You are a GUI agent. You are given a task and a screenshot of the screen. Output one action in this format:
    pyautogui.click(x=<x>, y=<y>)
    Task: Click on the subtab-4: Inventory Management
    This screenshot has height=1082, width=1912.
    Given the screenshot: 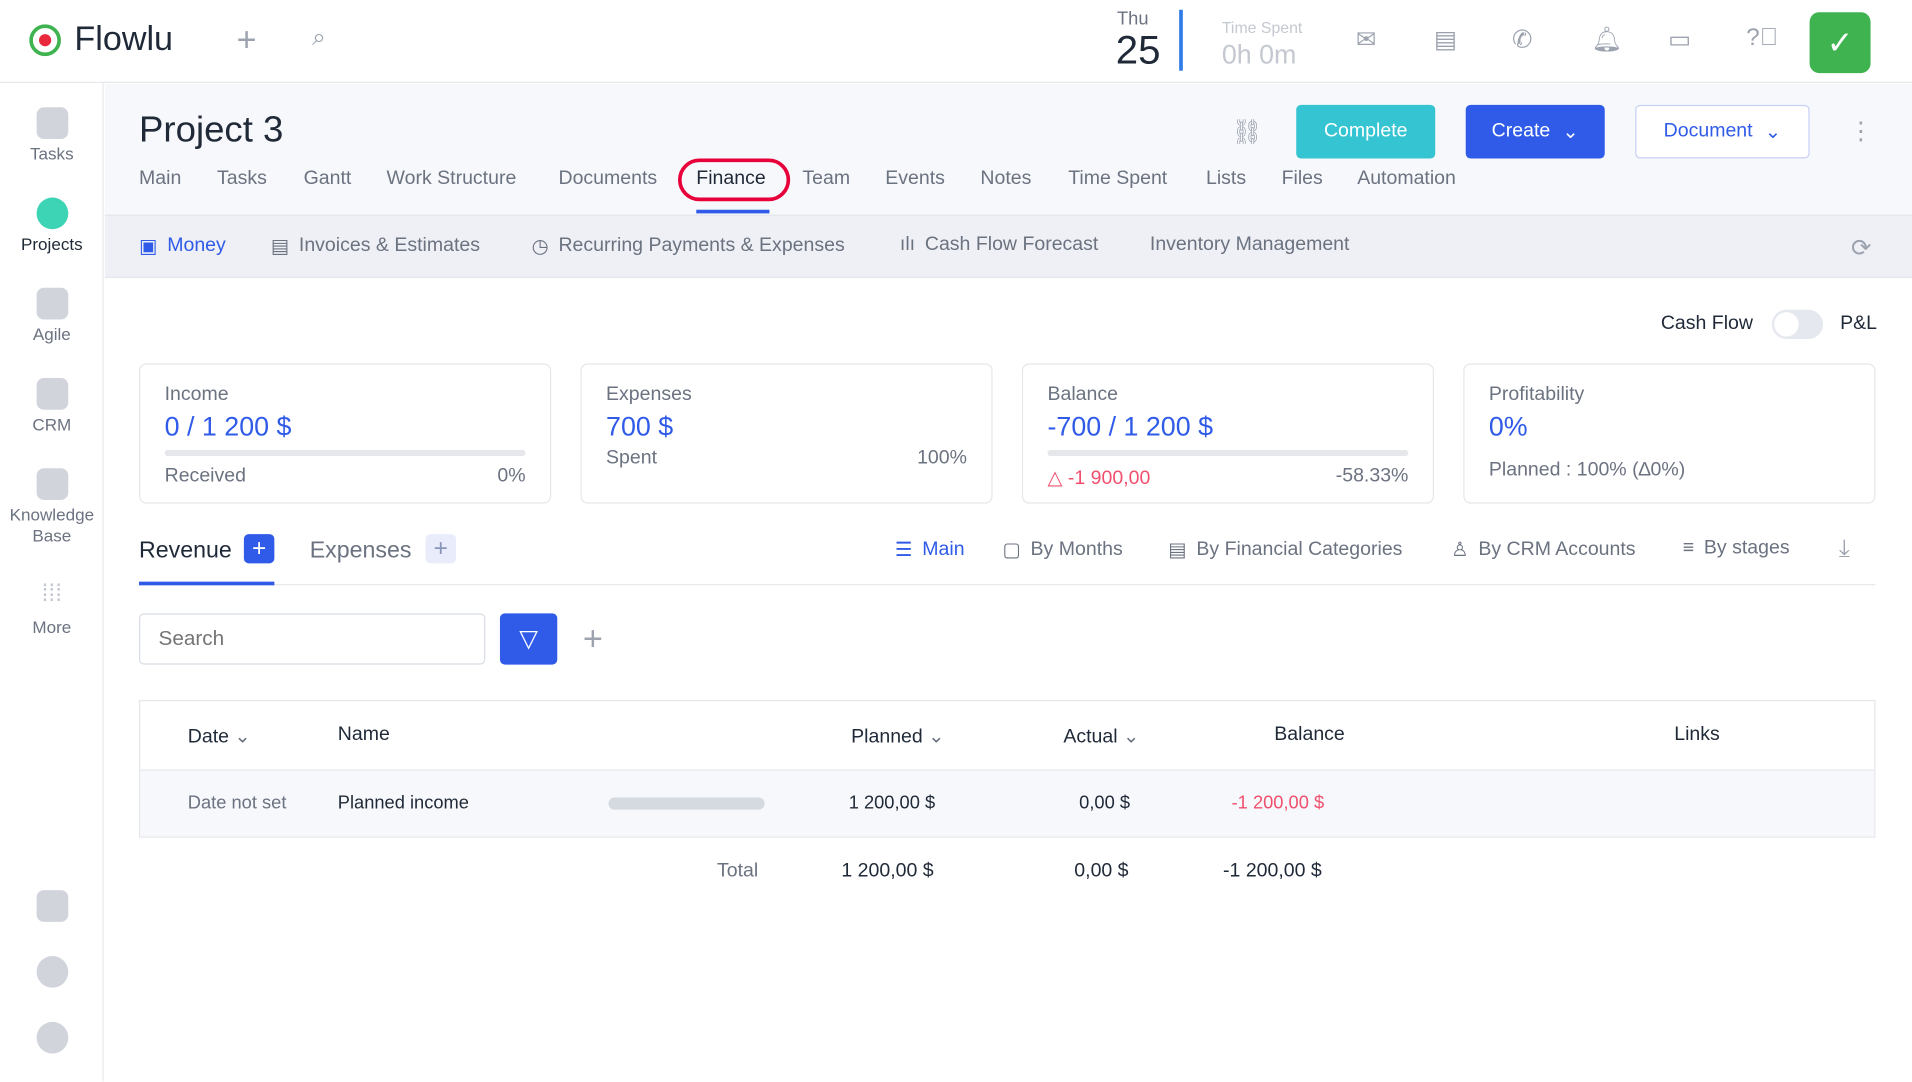 What is the action you would take?
    pyautogui.click(x=1250, y=245)
    